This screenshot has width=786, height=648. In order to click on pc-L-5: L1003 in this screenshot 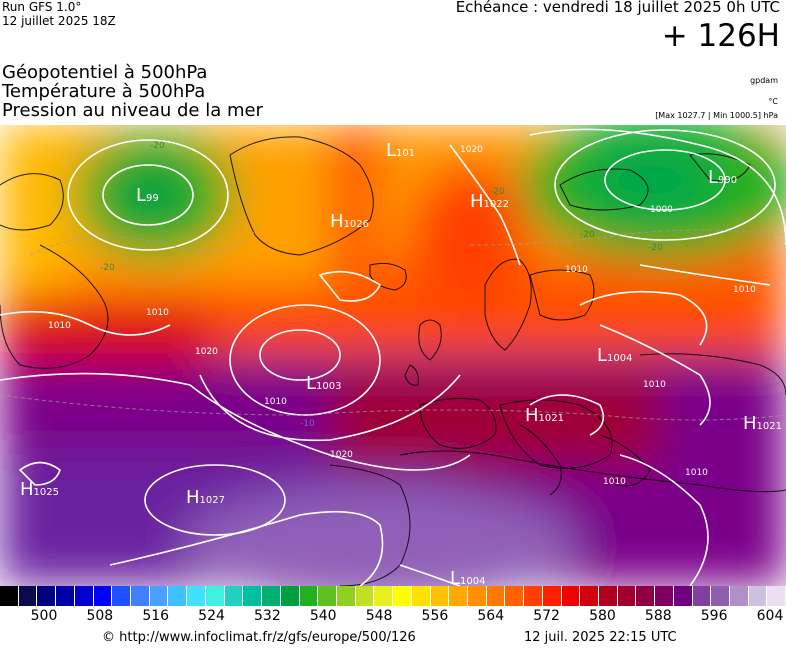, I will do `click(324, 383)`.